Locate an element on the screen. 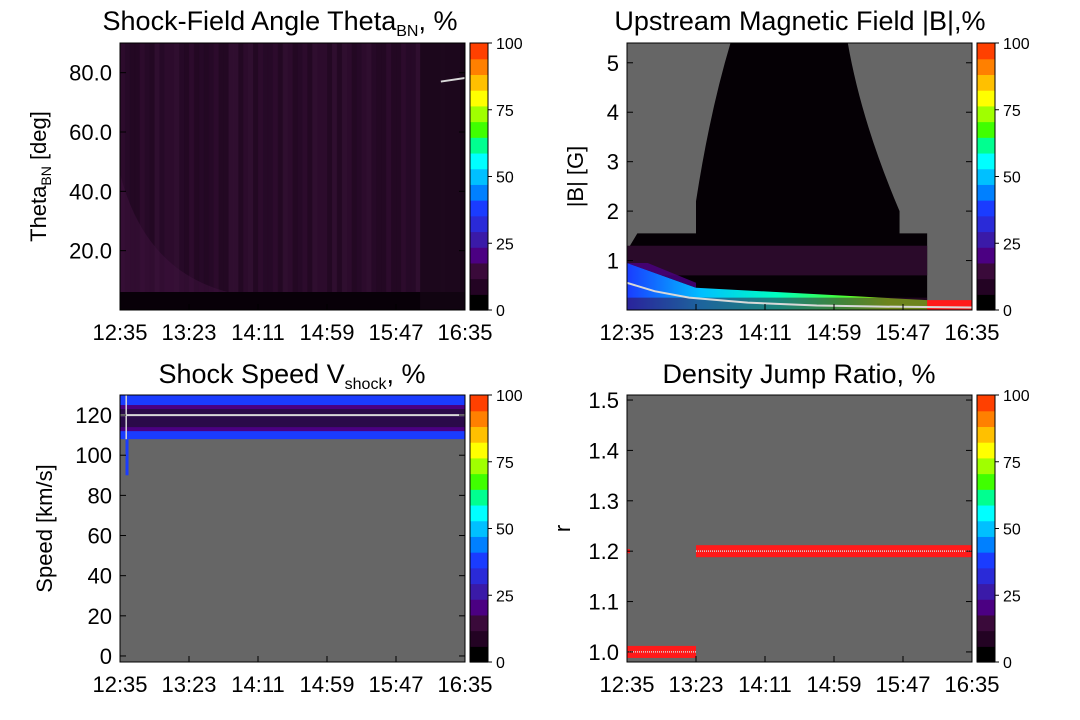 This screenshot has width=1080, height=720. heatmap-red is located at coordinates (949, 305).